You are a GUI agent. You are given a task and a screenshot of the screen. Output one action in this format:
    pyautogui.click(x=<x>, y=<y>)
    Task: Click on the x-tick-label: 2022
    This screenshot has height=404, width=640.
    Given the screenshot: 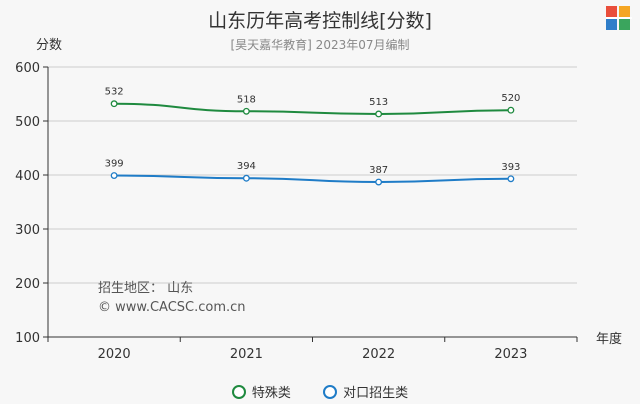 What is the action you would take?
    pyautogui.click(x=378, y=354)
    